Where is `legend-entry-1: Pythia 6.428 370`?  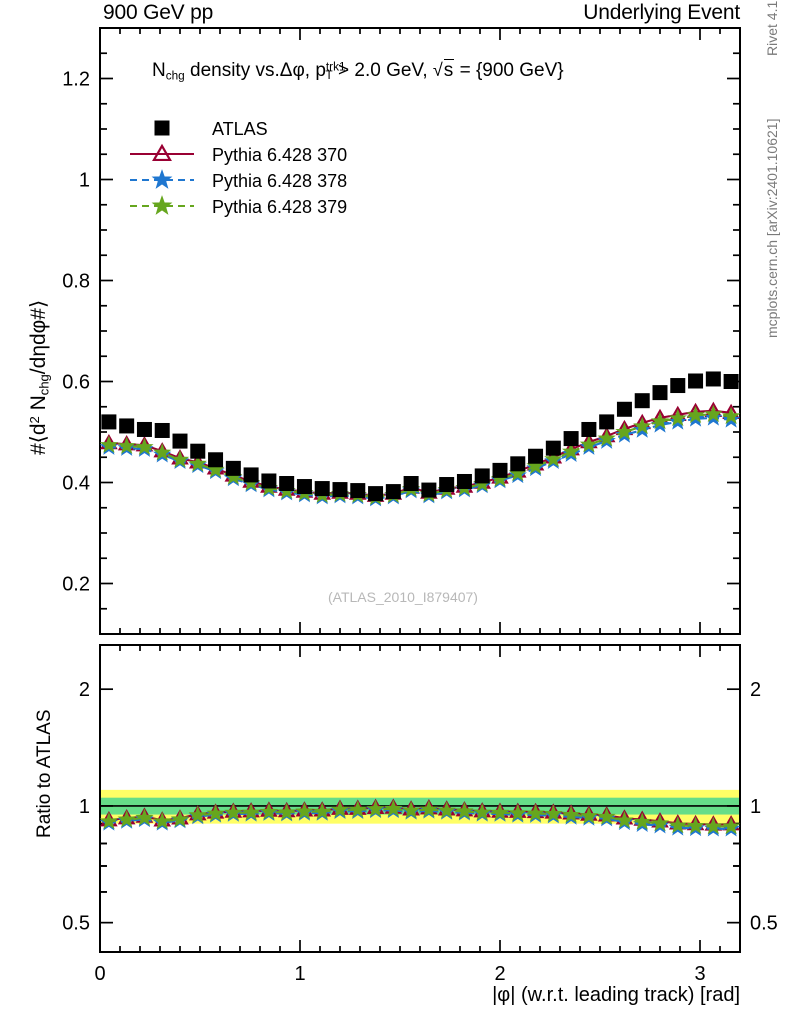 legend-entry-1: Pythia 6.428 370 is located at coordinates (238, 154).